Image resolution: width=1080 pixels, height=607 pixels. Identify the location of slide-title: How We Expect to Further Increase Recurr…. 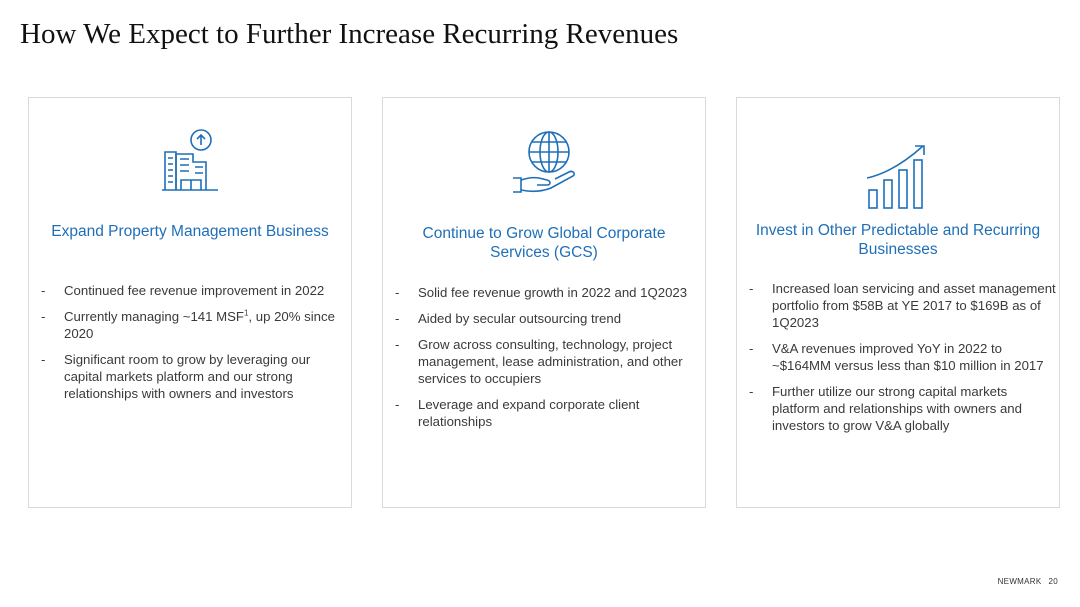
(349, 34).